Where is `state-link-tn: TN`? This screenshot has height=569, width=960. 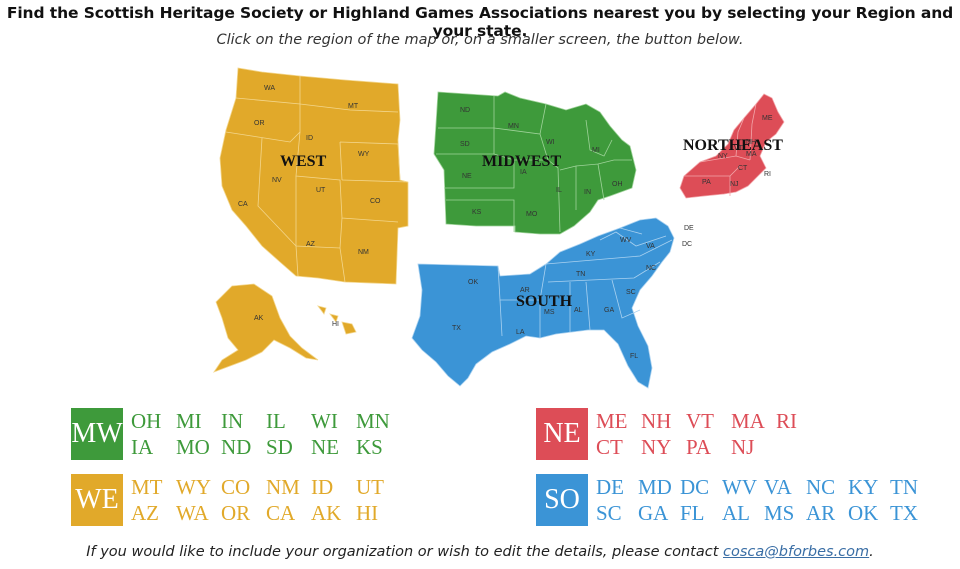
state-link-tn: TN is located at coordinates (904, 487).